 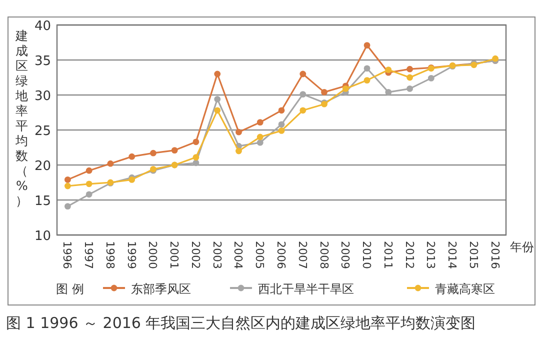 I want to click on x-tick-label: 2007, so click(x=302, y=255).